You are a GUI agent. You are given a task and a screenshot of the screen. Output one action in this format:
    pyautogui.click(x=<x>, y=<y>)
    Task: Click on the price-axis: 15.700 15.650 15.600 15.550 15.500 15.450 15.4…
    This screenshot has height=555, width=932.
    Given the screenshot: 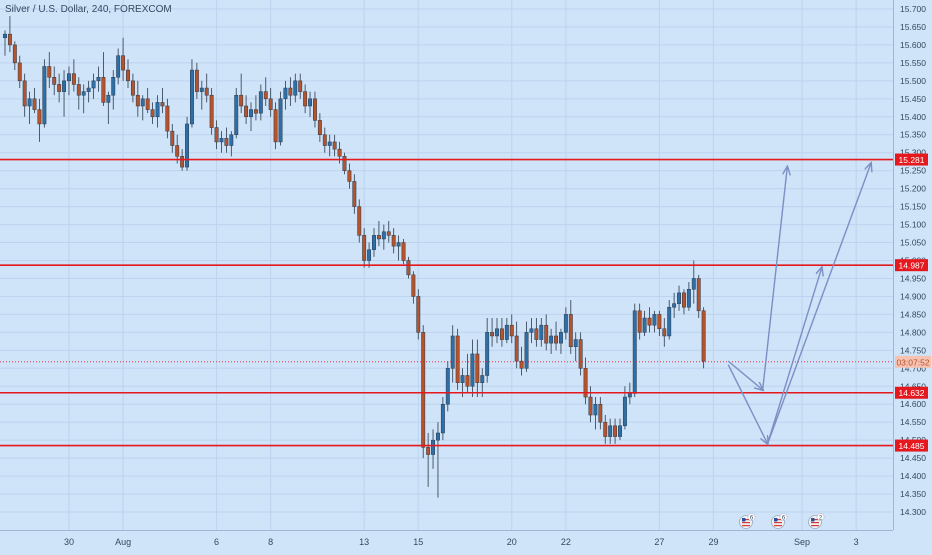 What is the action you would take?
    pyautogui.click(x=913, y=260)
    